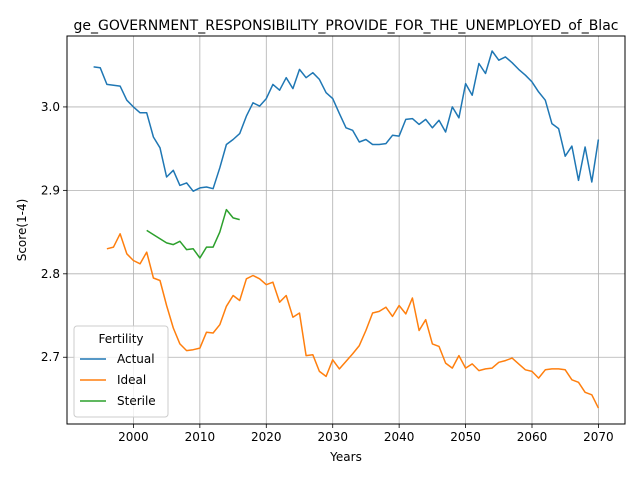 This screenshot has width=640, height=480. What do you see at coordinates (366, 434) in the screenshot?
I see `x-axis: 2000 2010 2020 2030 2040 2050 2060 2070` at bounding box center [366, 434].